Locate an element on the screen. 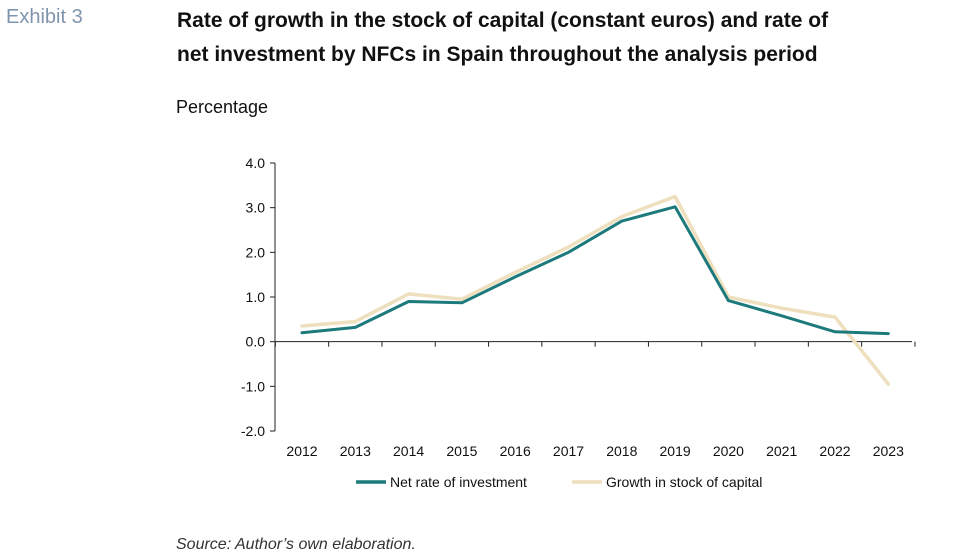 The height and width of the screenshot is (560, 969). x-tick-label: 2022 is located at coordinates (834, 451).